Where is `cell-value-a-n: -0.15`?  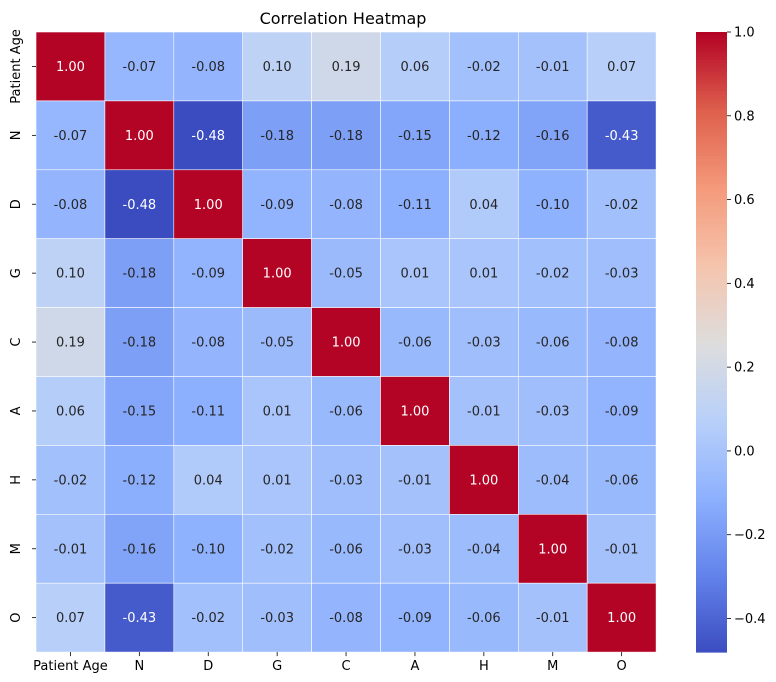 cell-value-a-n: -0.15 is located at coordinates (140, 411).